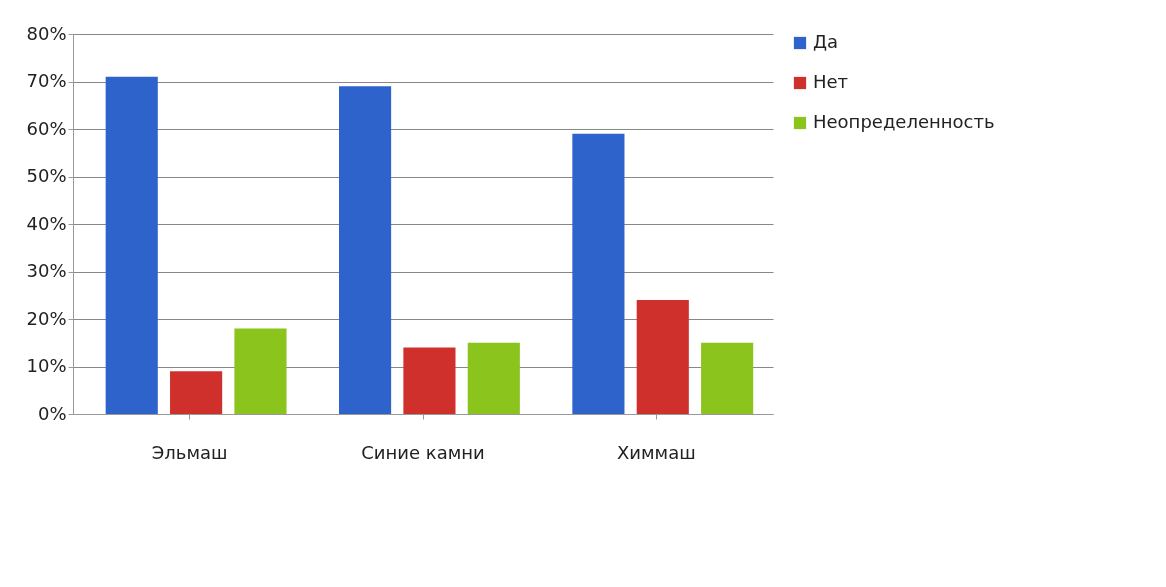 The width and height of the screenshot is (1166, 587). Describe the element at coordinates (826, 41) in the screenshot. I see `legend-label: Да` at that location.